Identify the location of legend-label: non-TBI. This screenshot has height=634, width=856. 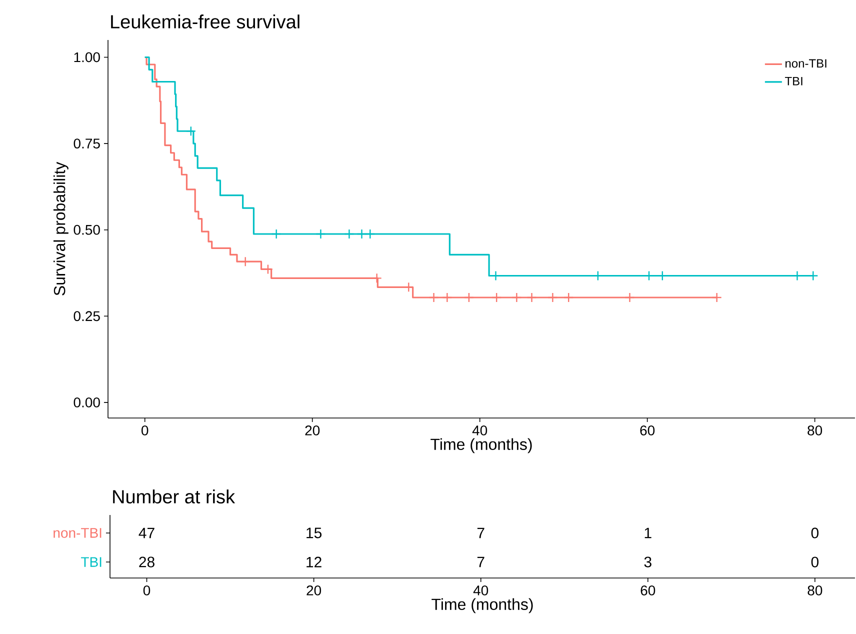
(806, 63).